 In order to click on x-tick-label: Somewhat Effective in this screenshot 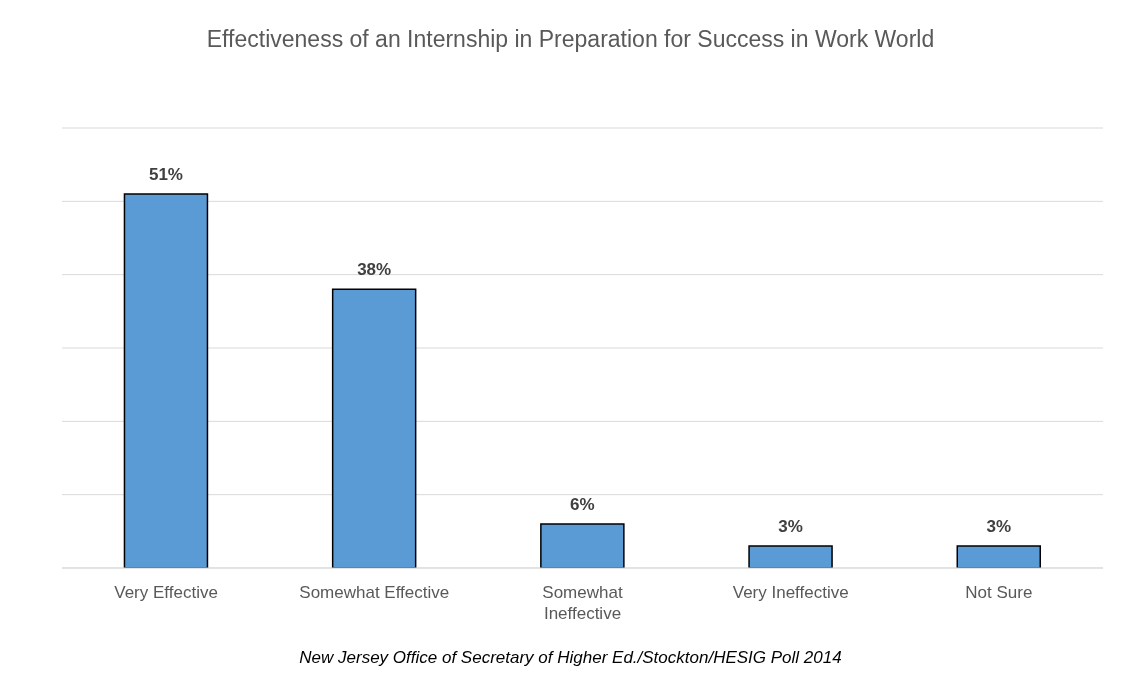, I will do `click(374, 592)`.